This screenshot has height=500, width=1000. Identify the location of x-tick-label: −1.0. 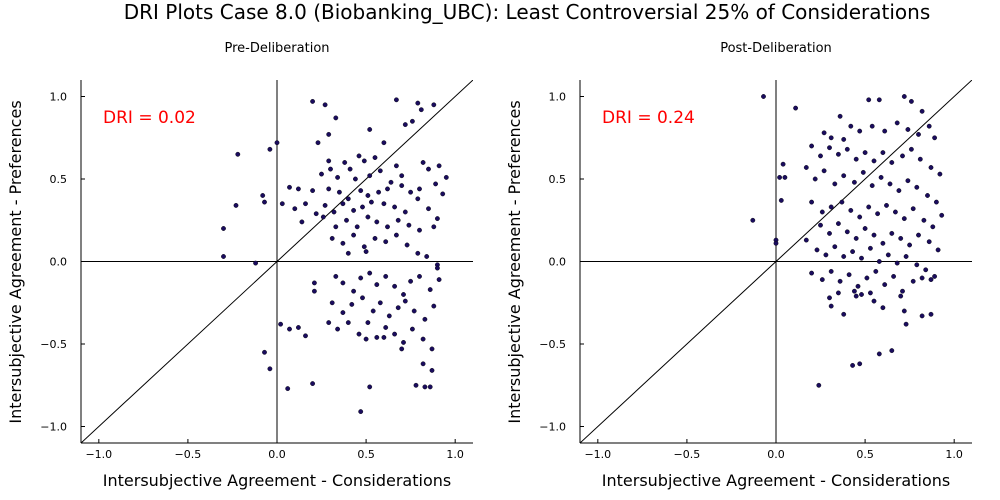
(98, 454).